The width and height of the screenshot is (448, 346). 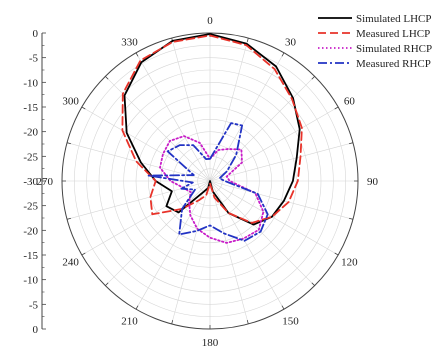 What do you see at coordinates (393, 34) in the screenshot?
I see `legend-label: Measured LHCP` at bounding box center [393, 34].